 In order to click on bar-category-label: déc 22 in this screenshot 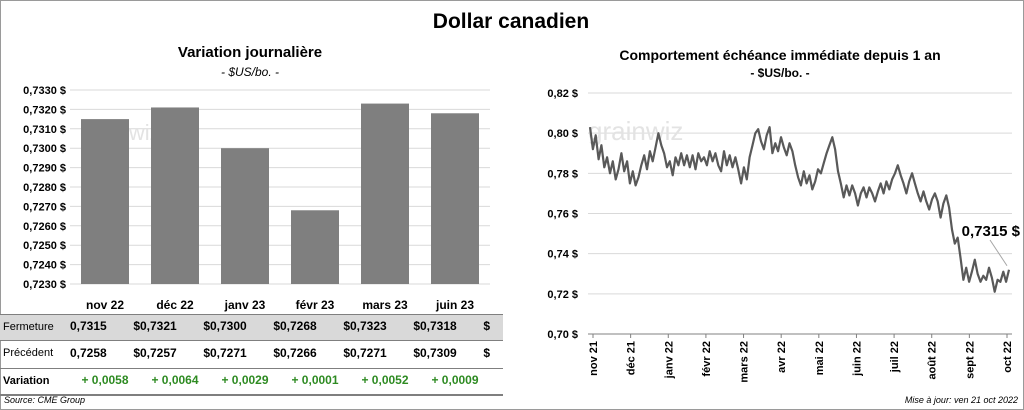, I will do `click(175, 305)`.